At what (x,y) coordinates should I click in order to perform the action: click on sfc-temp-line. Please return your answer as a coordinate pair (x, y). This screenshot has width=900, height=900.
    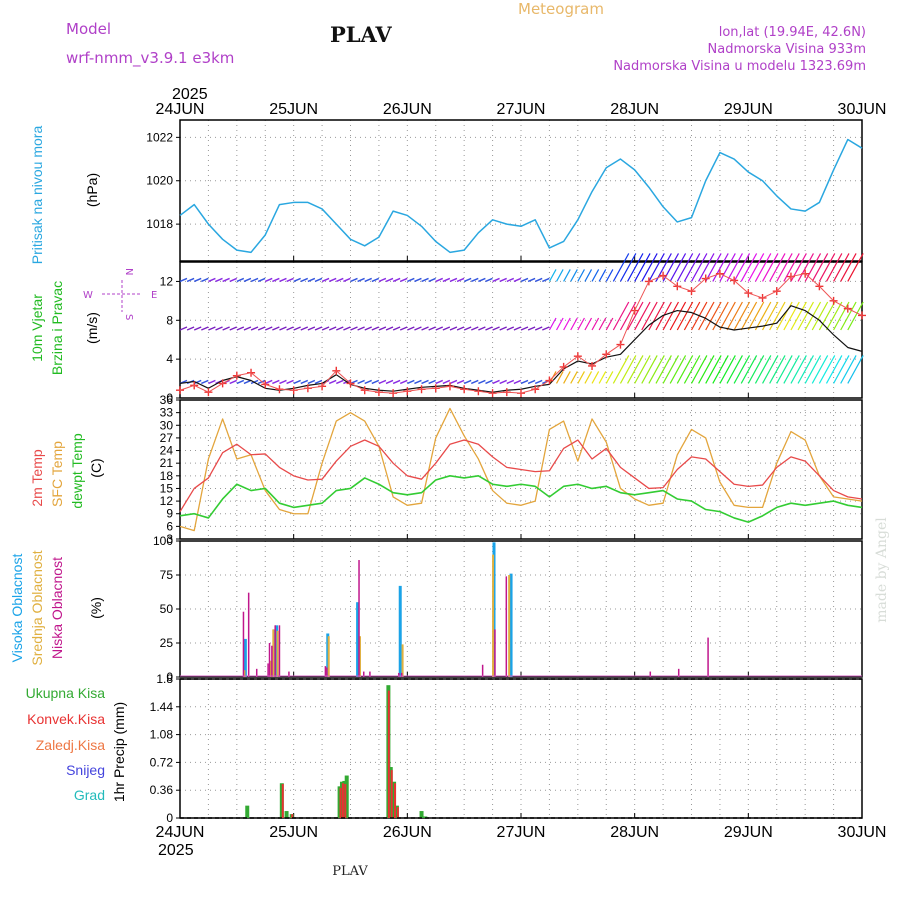
    Looking at the image, I should click on (521, 469).